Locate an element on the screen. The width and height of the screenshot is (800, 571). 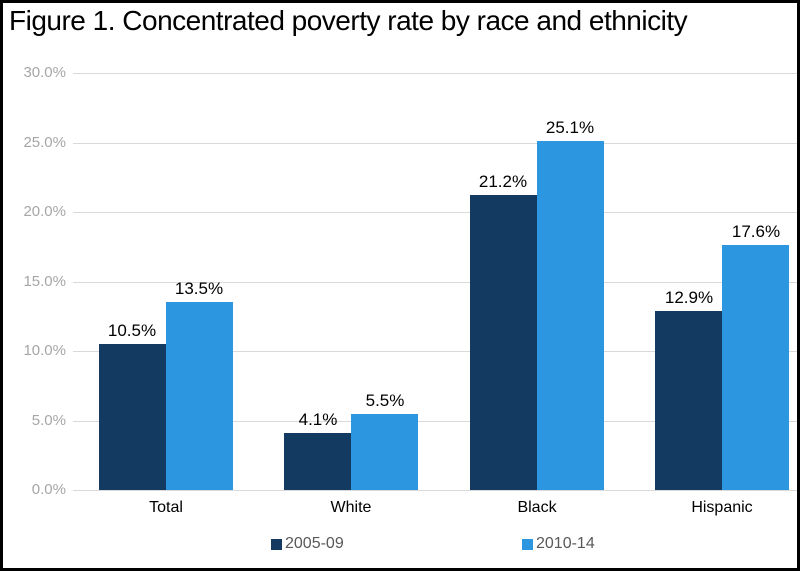
category-label-total: Total is located at coordinates (166, 507).